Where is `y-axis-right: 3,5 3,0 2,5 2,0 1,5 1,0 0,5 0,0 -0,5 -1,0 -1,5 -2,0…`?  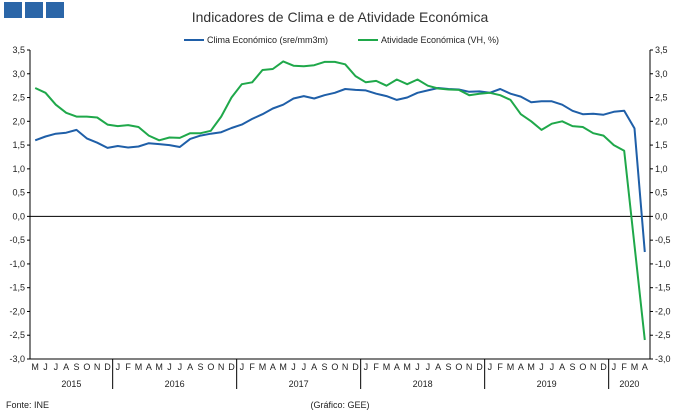 y-axis-right: 3,5 3,0 2,5 2,0 1,5 1,0 0,5 0,0 -0,5 -1,0 -1,5 -2,0… is located at coordinates (660, 204).